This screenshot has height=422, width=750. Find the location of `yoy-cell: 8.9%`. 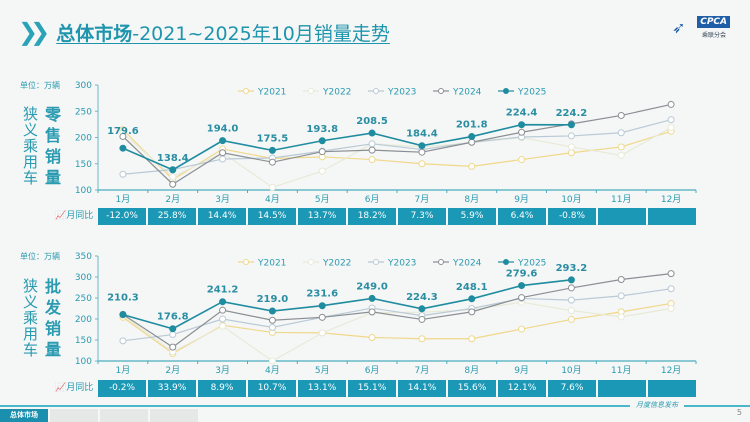

yoy-cell: 8.9% is located at coordinates (222, 388).